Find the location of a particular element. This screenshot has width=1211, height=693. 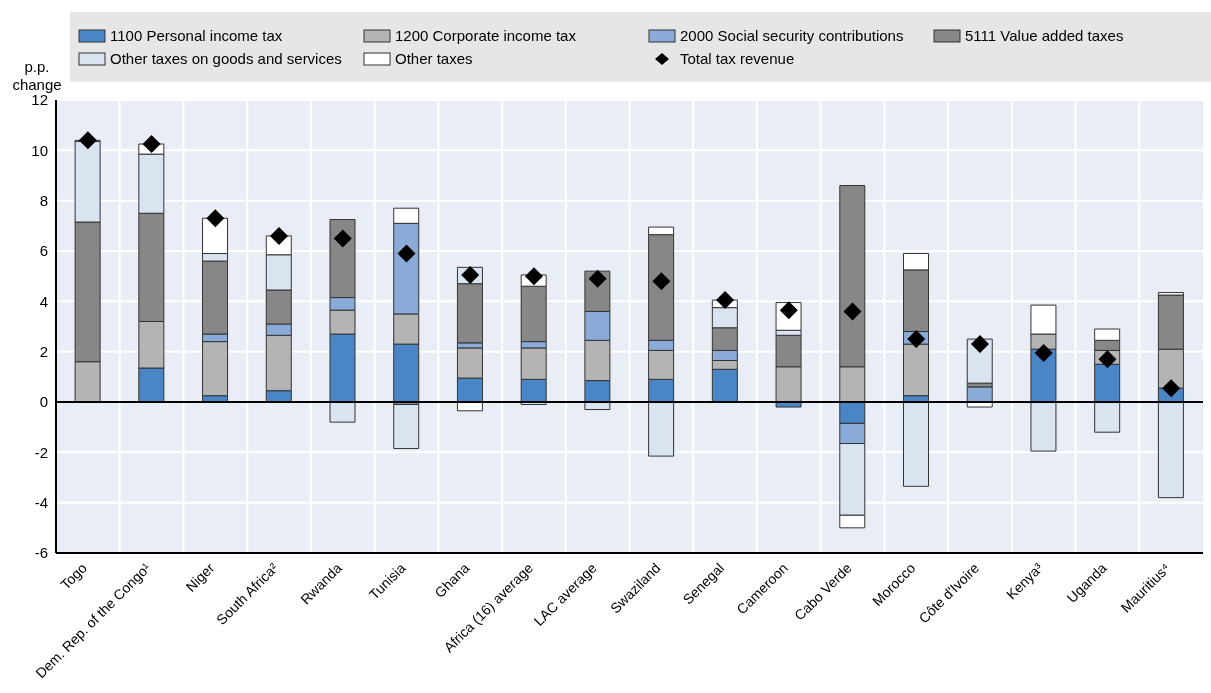

y-tick-label: 4 is located at coordinates (43, 301).